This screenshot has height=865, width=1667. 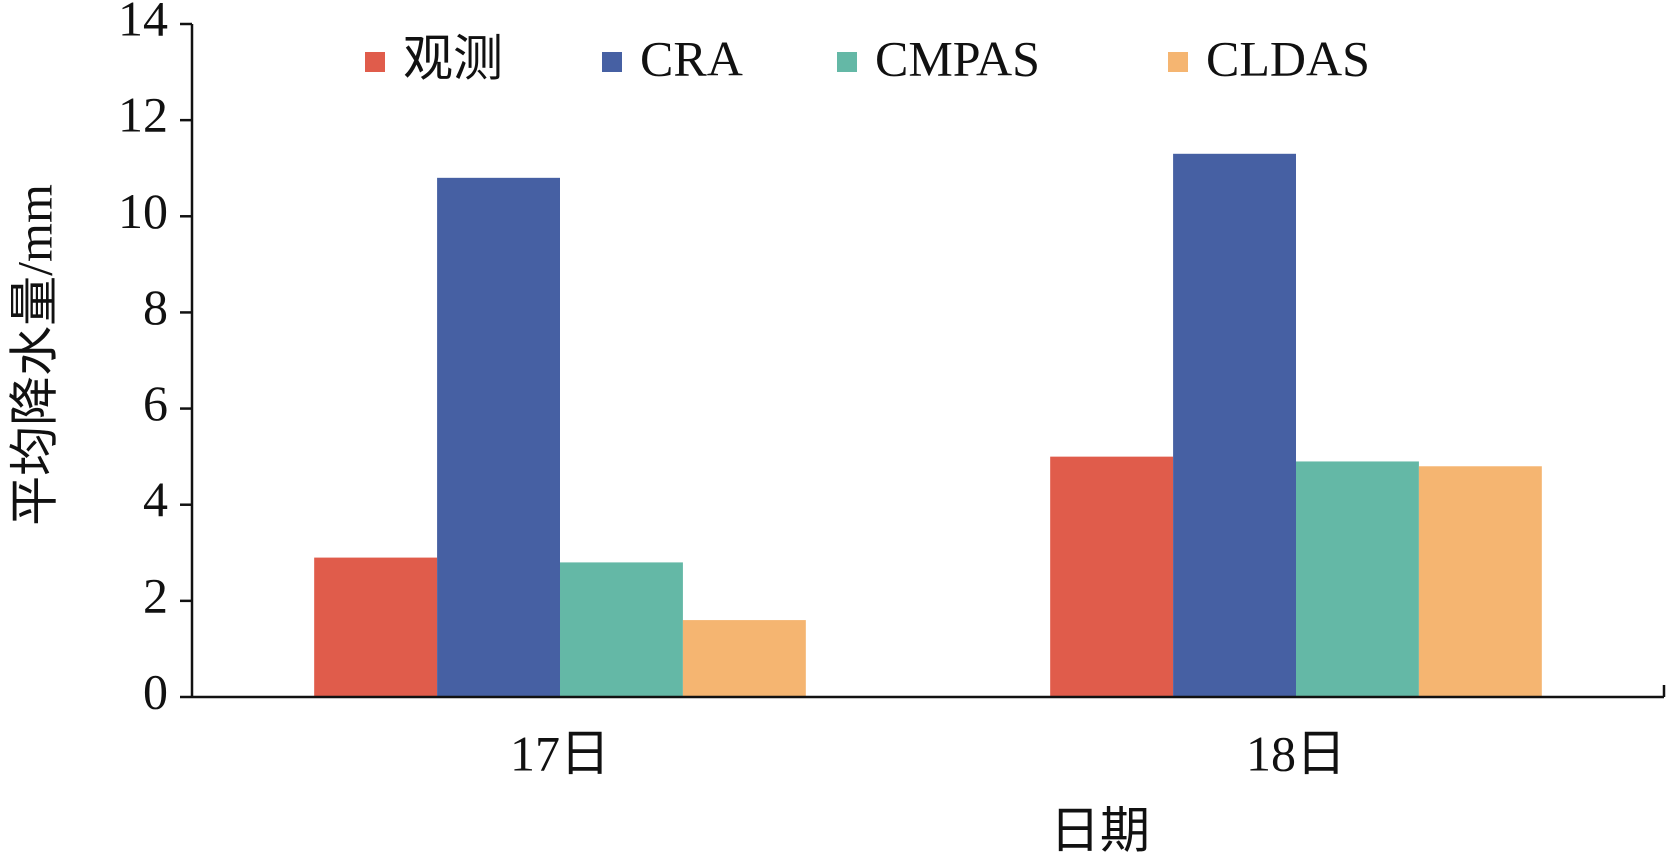 What do you see at coordinates (143, 115) in the screenshot?
I see `y-tick-label: 12` at bounding box center [143, 115].